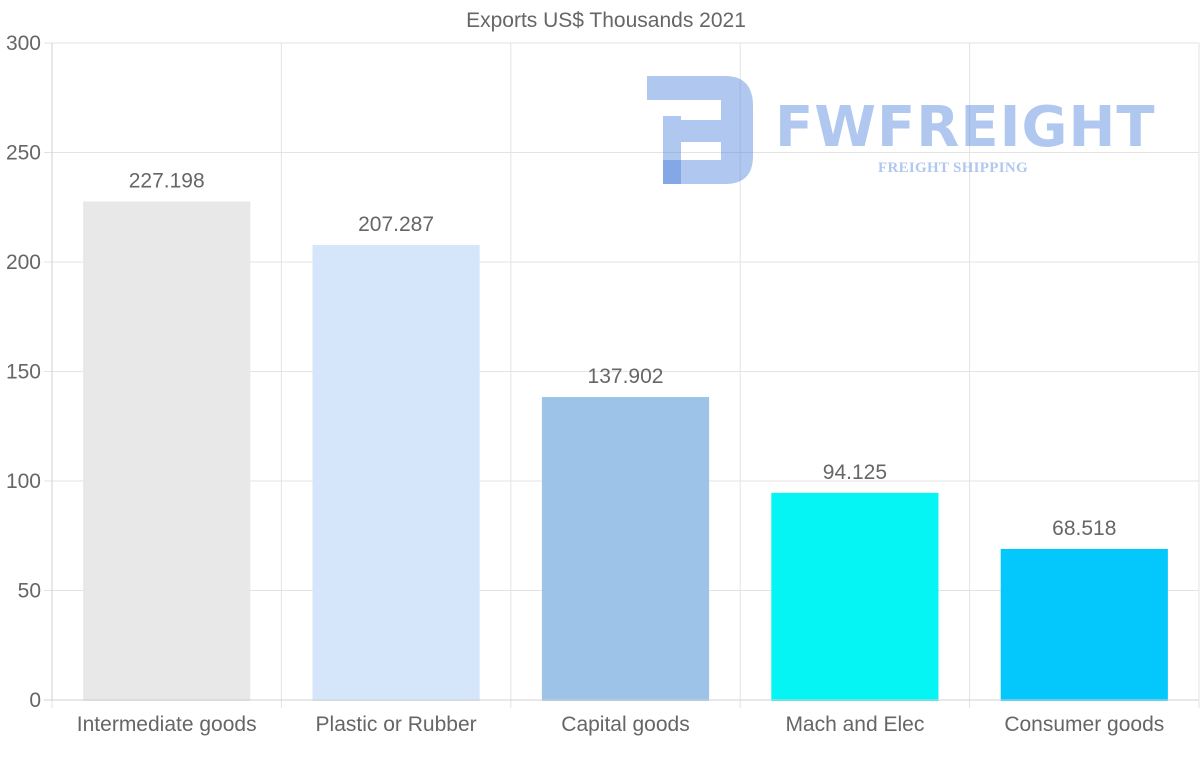 The width and height of the screenshot is (1200, 768). What do you see at coordinates (29, 591) in the screenshot?
I see `y-tick-label: 50` at bounding box center [29, 591].